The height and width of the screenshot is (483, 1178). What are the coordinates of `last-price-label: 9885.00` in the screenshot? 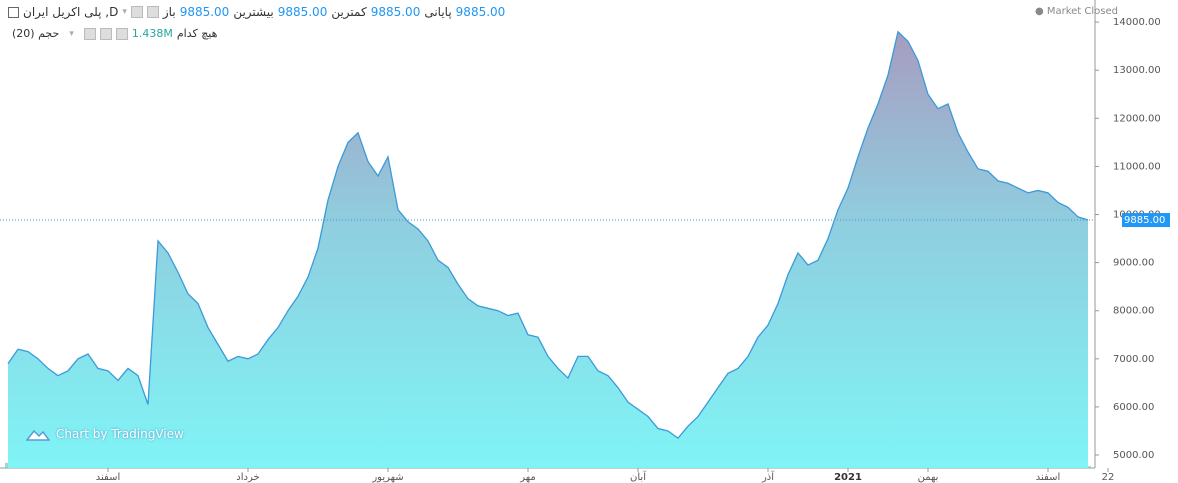 It's located at (1144, 220).